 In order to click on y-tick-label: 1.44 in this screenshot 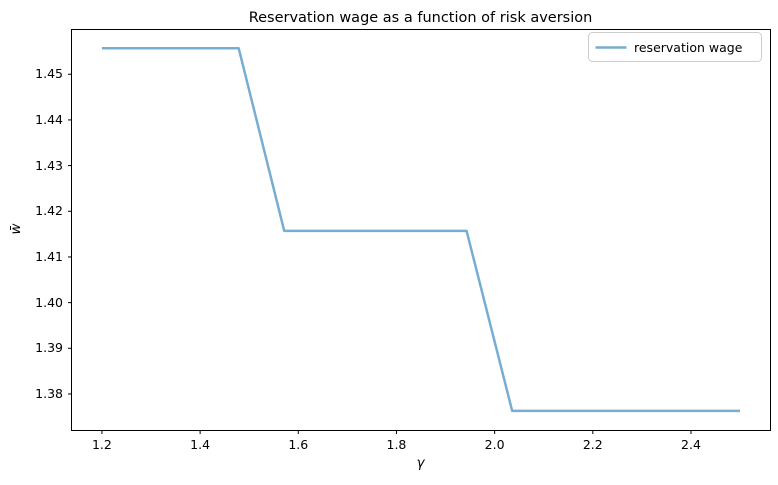, I will do `click(49, 119)`.